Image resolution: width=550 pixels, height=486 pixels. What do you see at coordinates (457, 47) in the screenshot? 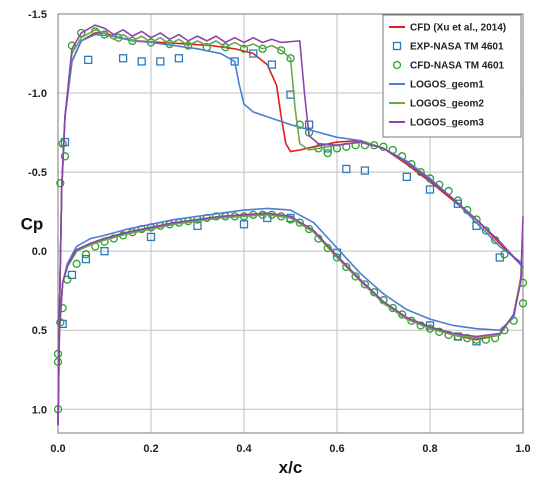
I see `legend-label: EXP-NASA TM 4601` at bounding box center [457, 47].